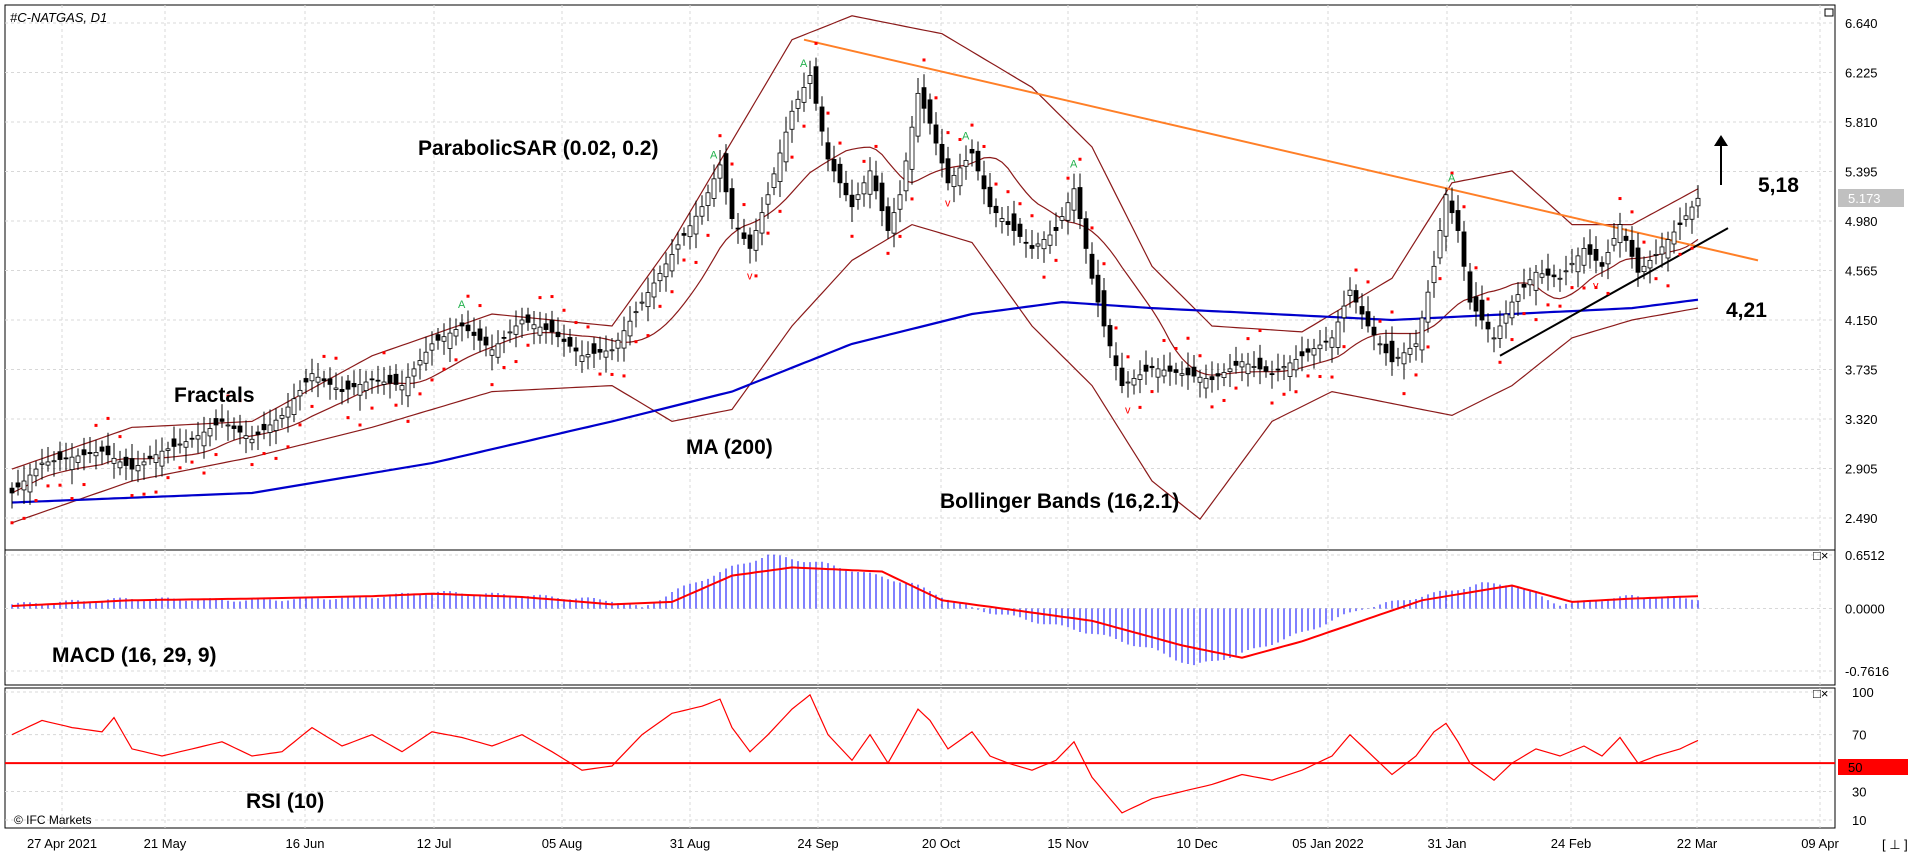 The height and width of the screenshot is (857, 1912). What do you see at coordinates (62, 843) in the screenshot?
I see `x-tick-label: 27 Apr 2021` at bounding box center [62, 843].